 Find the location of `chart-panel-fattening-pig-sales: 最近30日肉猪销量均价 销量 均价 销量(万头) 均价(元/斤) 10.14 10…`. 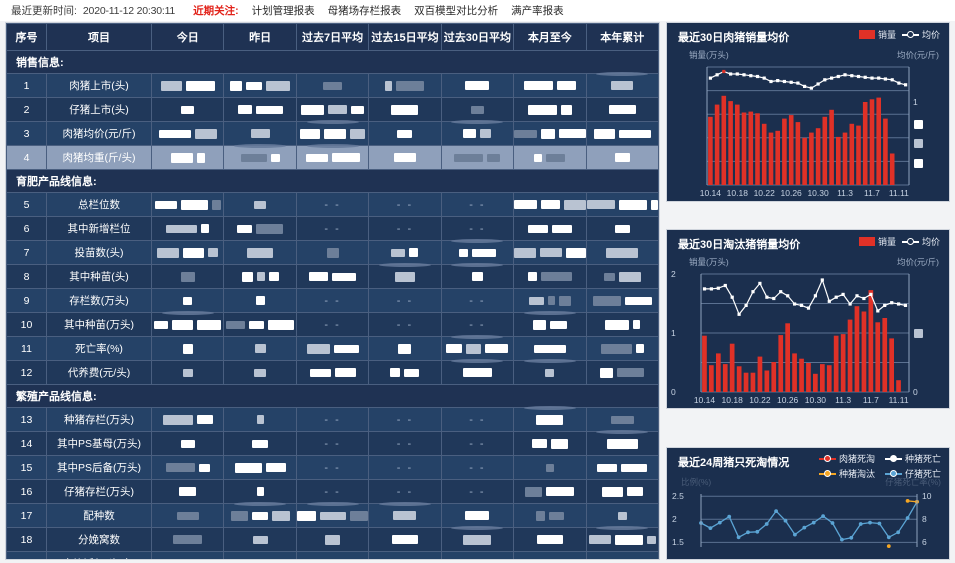

chart-panel-fattening-pig-sales: 最近30日肉猪销量均价 销量 均价 销量(万头) 均价(元/斤) 10.14 10… is located at coordinates (808, 112).